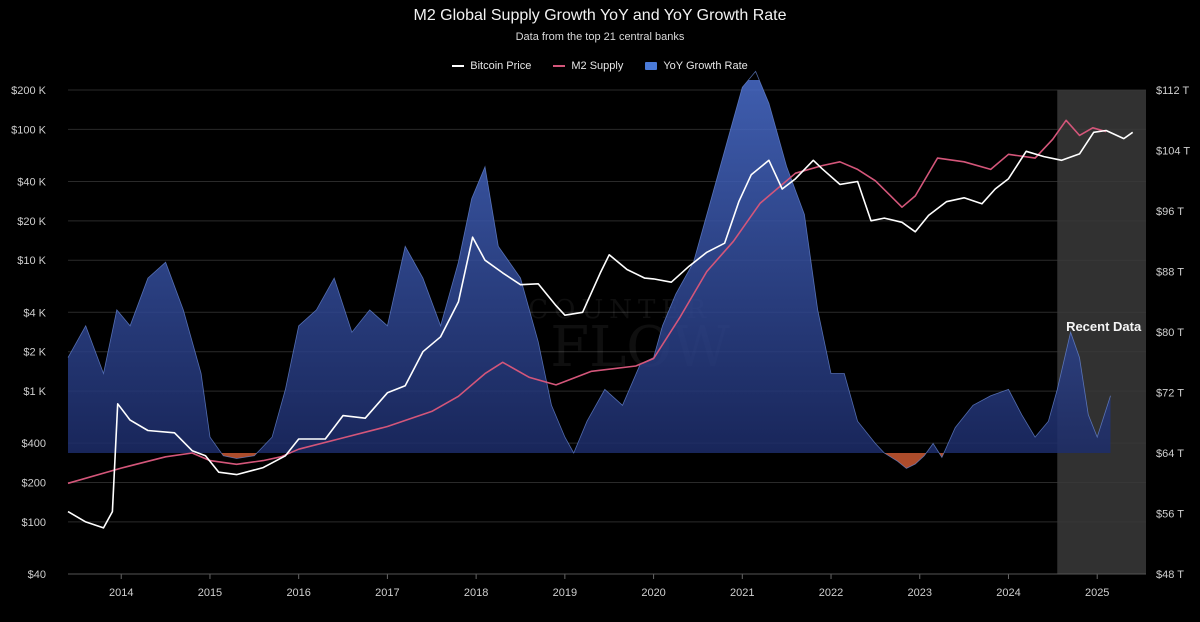  I want to click on x-tick-5: 2019, so click(565, 593).